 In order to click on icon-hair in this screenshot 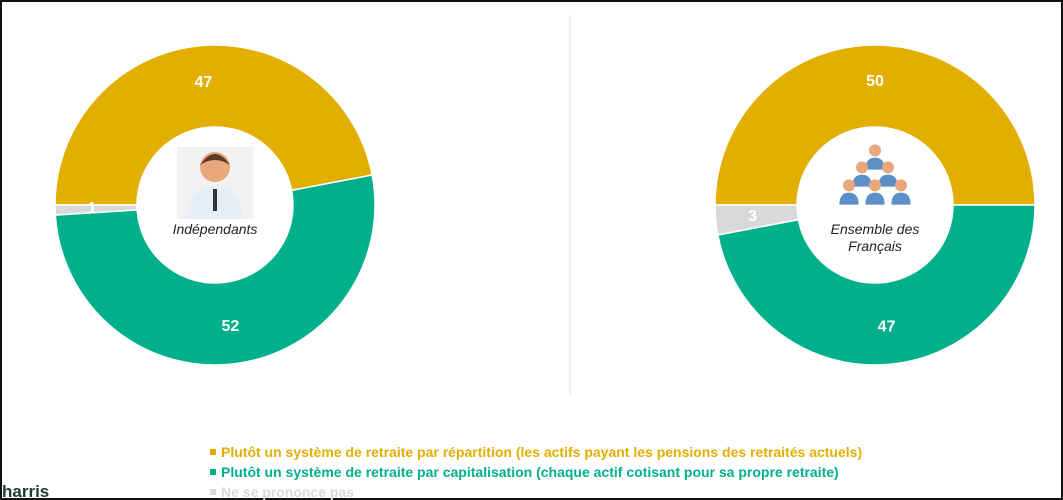, I will do `click(215, 159)`.